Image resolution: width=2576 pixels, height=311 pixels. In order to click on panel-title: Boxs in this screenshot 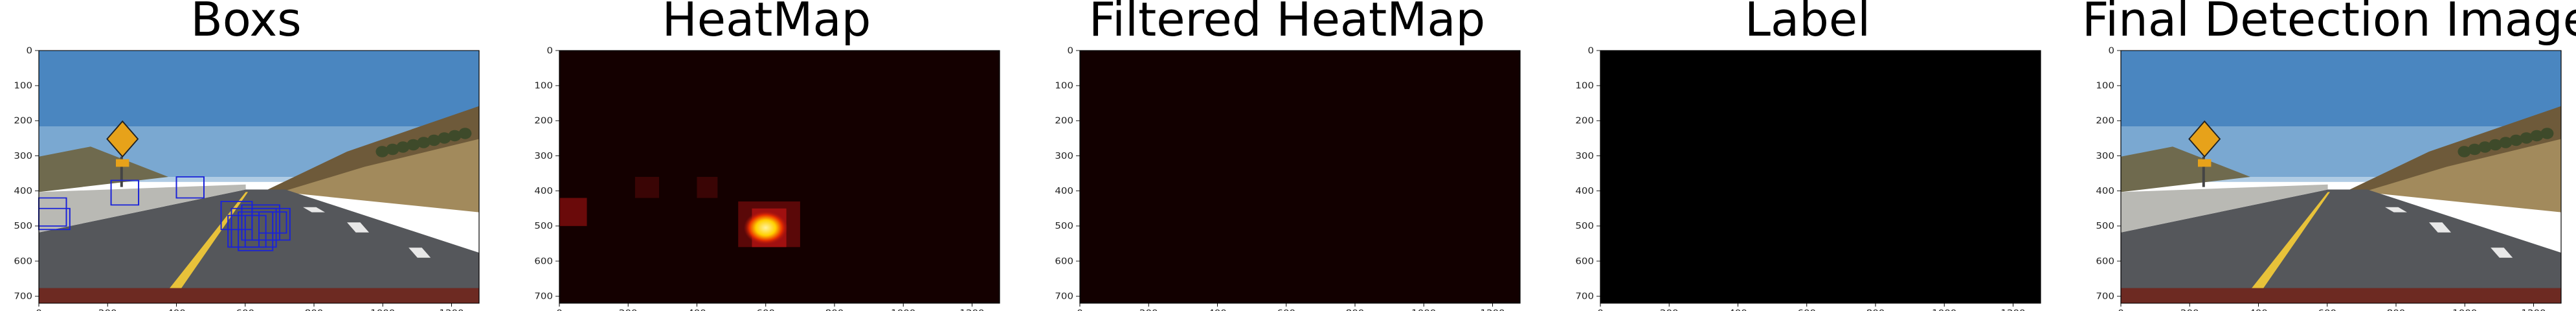, I will do `click(246, 23)`.